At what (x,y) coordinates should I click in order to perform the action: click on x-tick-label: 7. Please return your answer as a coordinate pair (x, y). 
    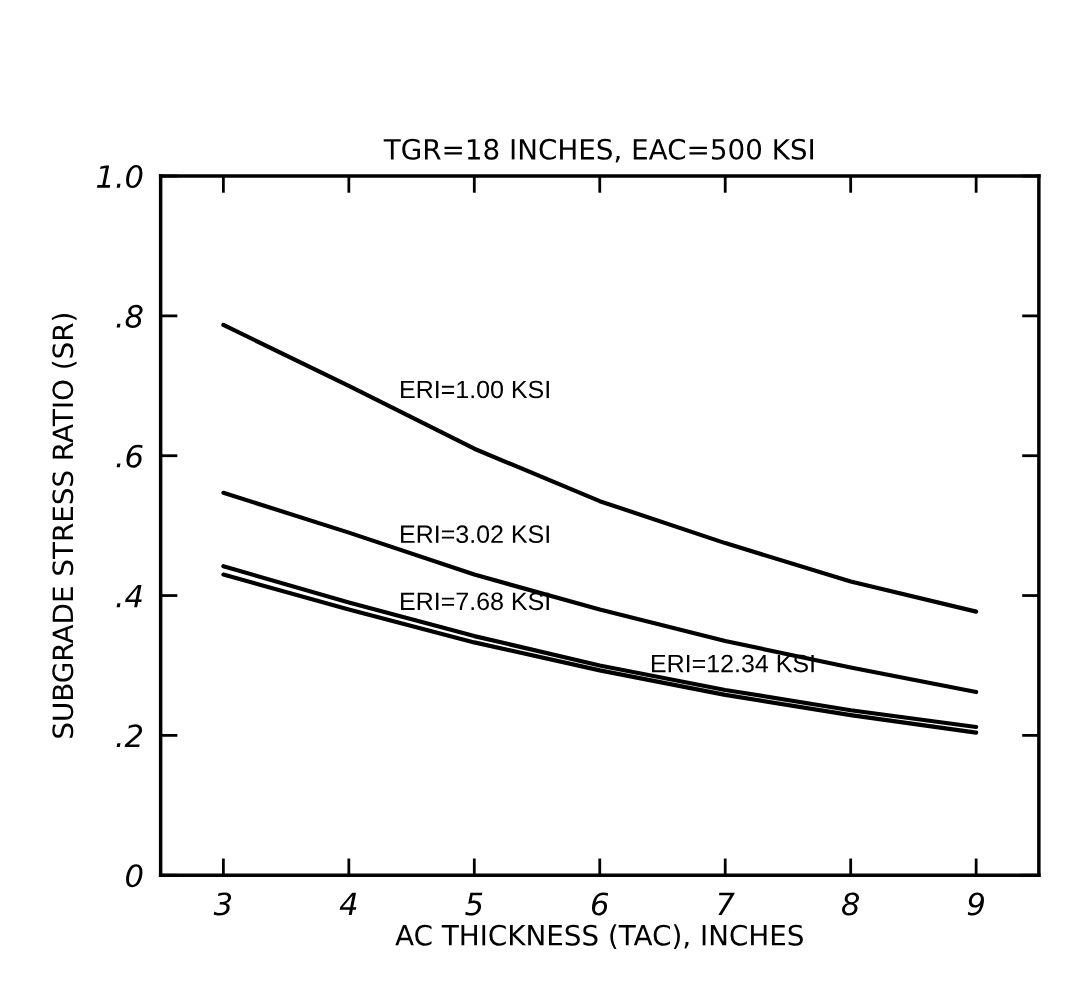
    Looking at the image, I should click on (726, 904).